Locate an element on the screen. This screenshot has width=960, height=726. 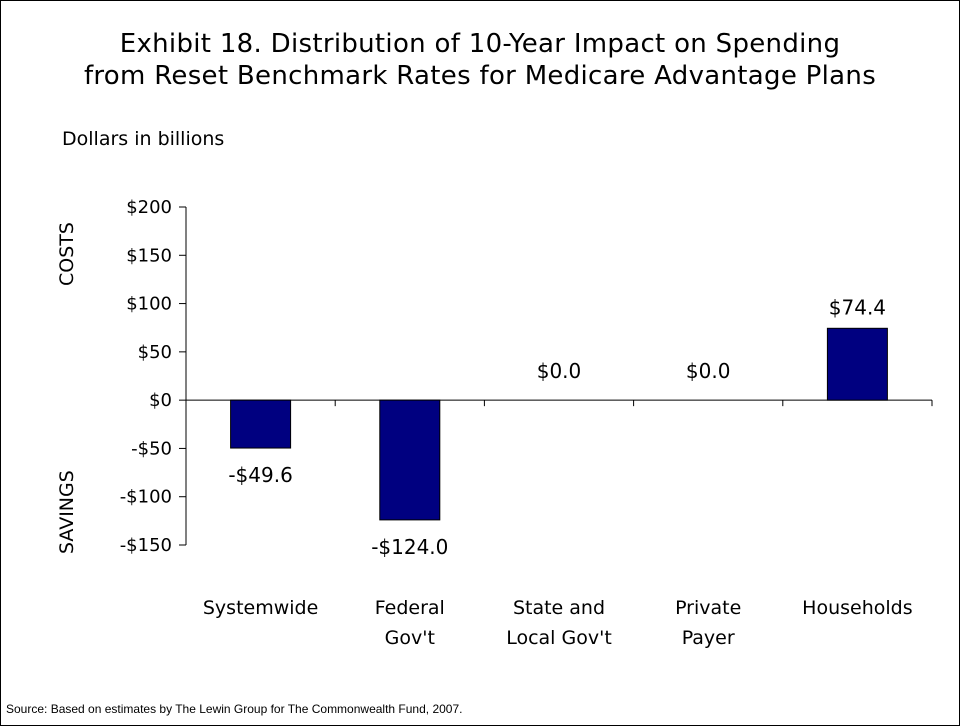
y-tick-label: -$50 is located at coordinates (151, 448).